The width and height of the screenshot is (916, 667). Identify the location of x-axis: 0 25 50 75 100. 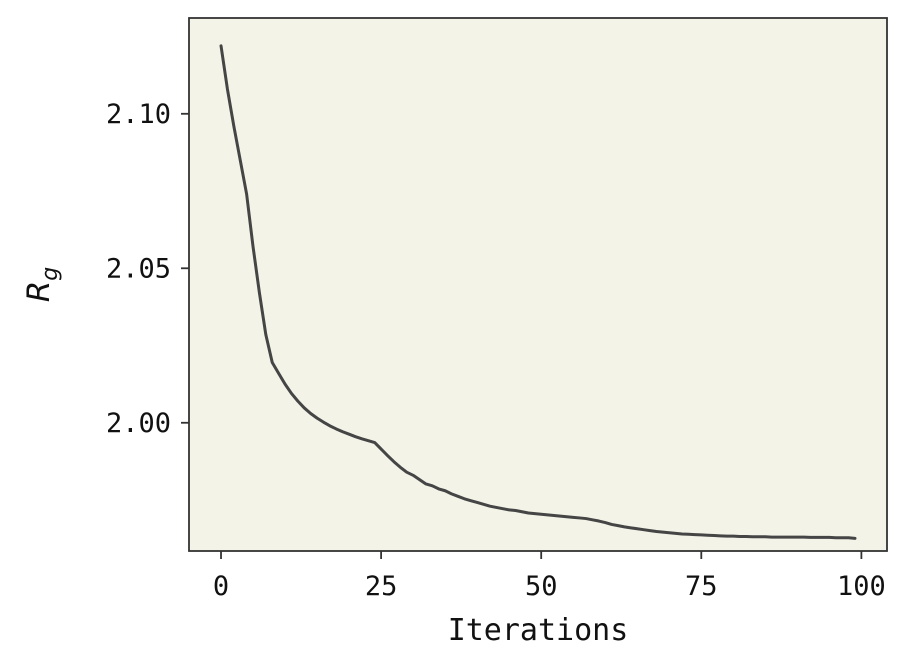
(549, 576).